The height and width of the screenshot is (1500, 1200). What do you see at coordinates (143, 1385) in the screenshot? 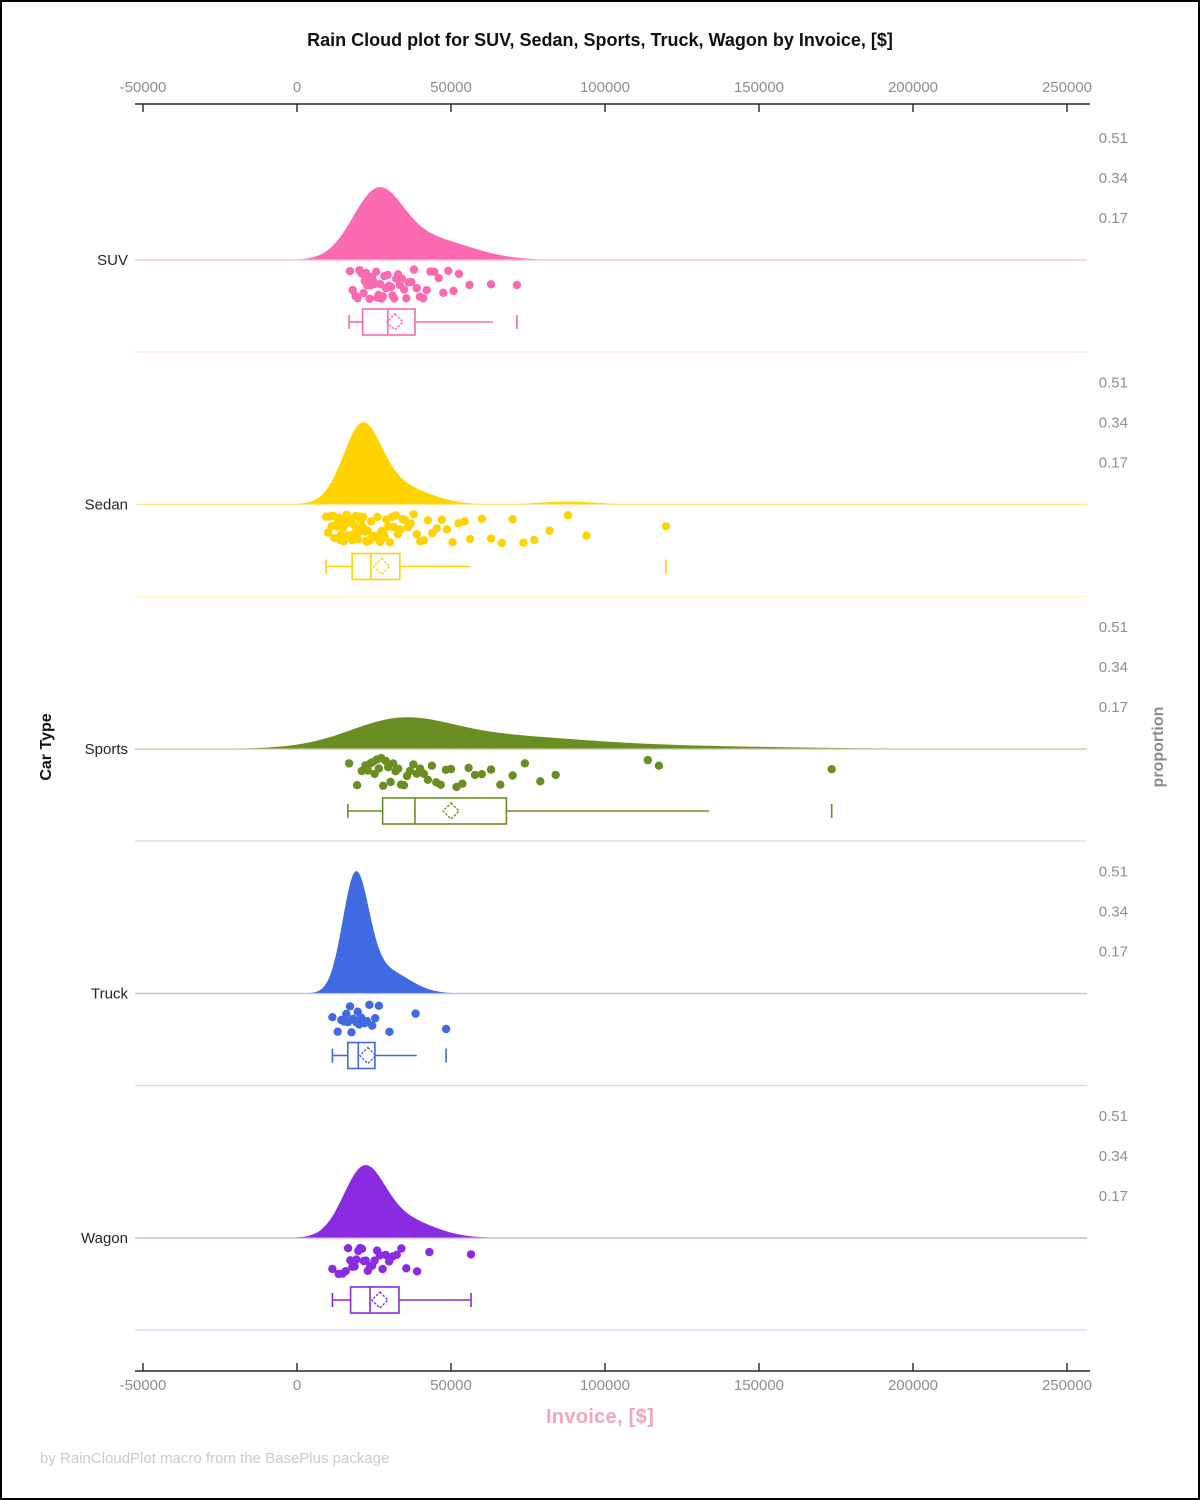
I see `x-axis-tick-label-bottom: -50000` at bounding box center [143, 1385].